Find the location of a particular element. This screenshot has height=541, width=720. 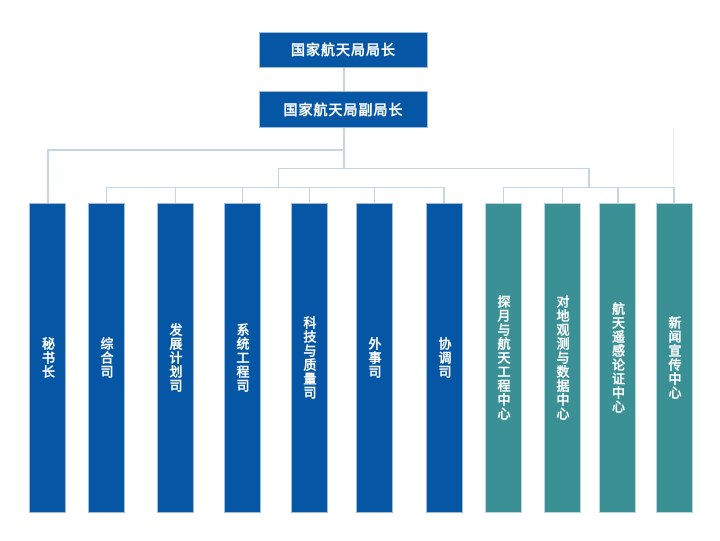

department-bar-label: 发展计划司 is located at coordinates (175, 358).